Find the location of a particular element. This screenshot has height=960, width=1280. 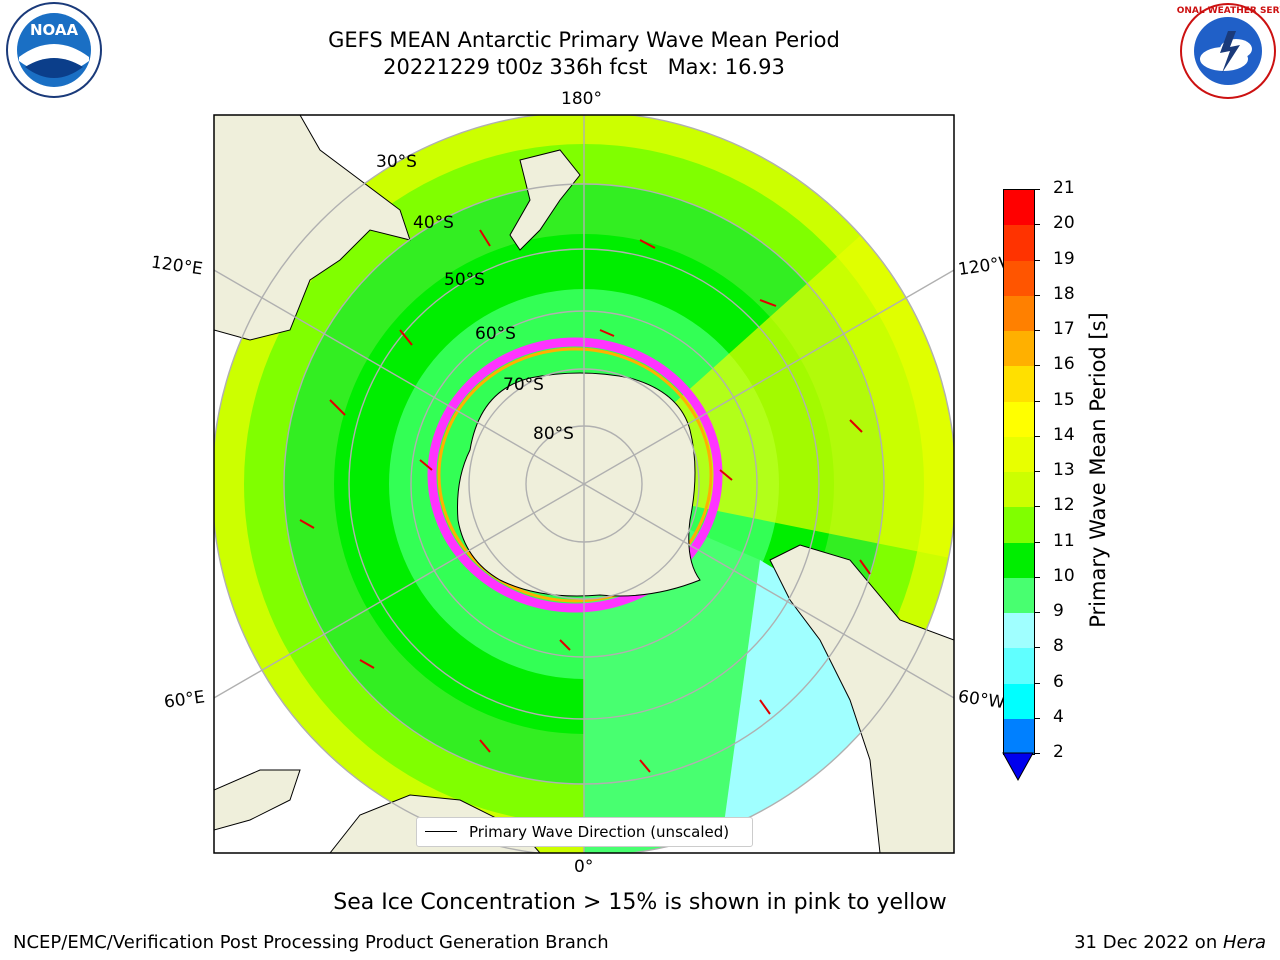

colorbar-tick-label: 16 is located at coordinates (1064, 364).